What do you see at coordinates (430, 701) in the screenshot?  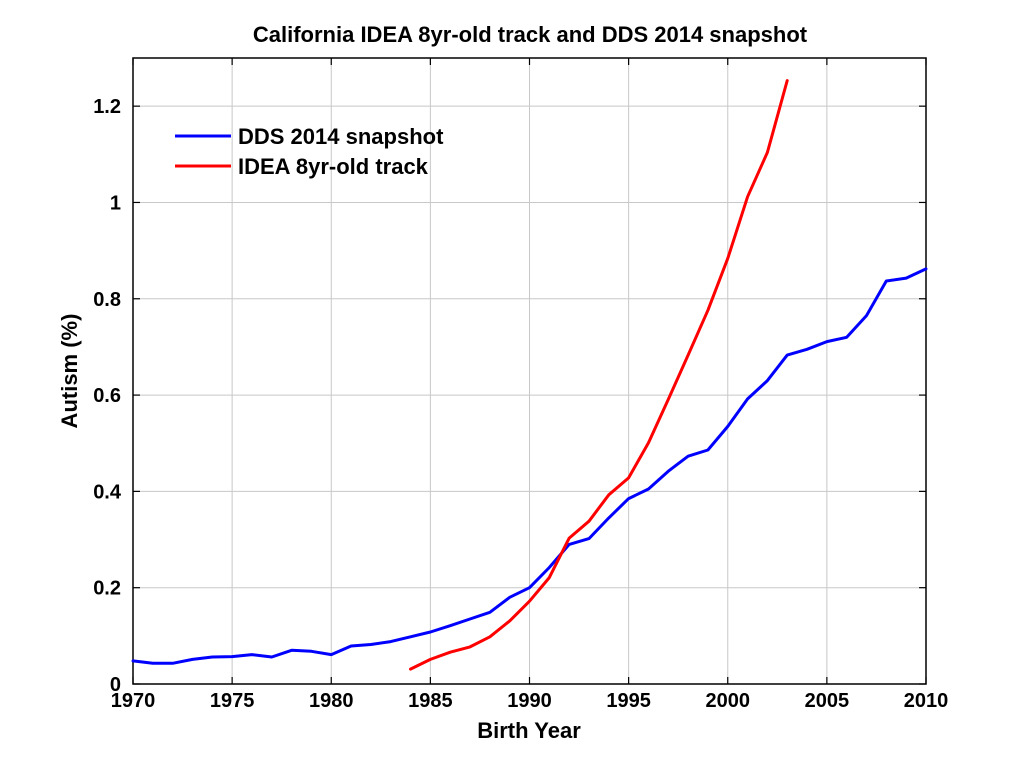 I see `x-tick-label: 1985` at bounding box center [430, 701].